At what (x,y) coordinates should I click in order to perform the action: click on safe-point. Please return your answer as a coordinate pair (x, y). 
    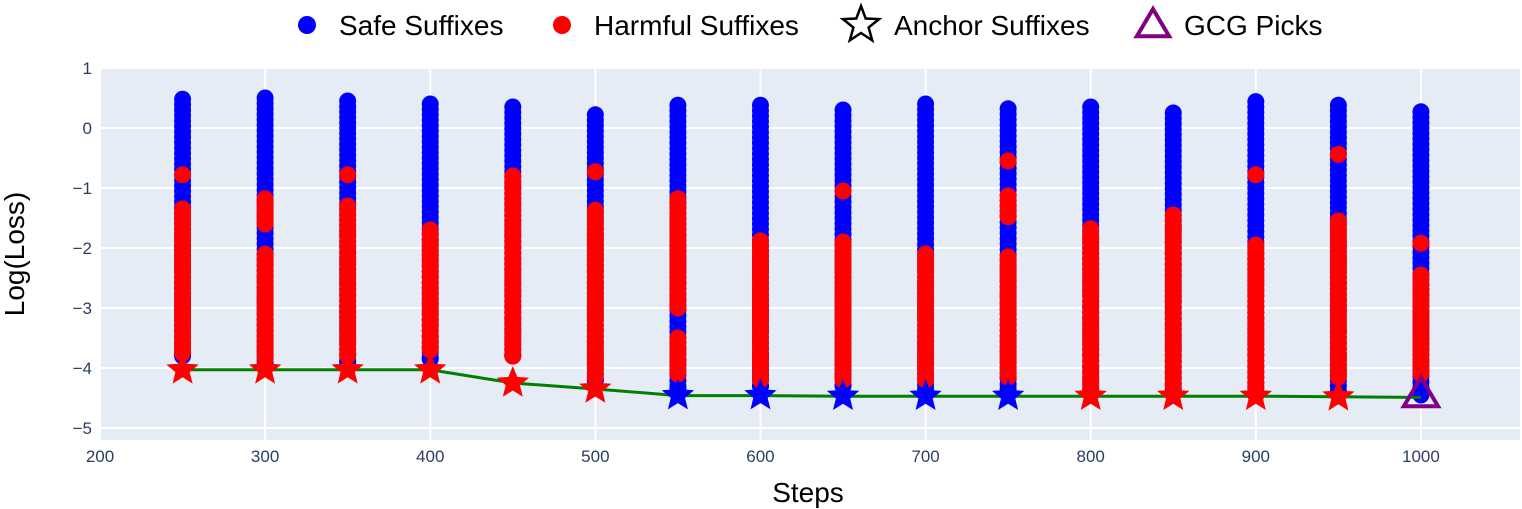
    Looking at the image, I should click on (1421, 395).